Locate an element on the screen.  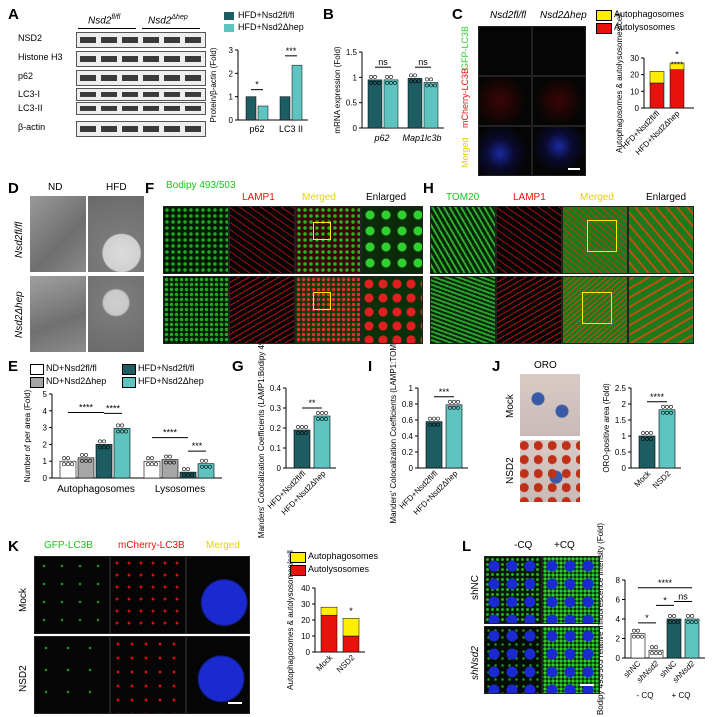
x-tick-label: Autophagosomes is located at coordinates (96, 489).